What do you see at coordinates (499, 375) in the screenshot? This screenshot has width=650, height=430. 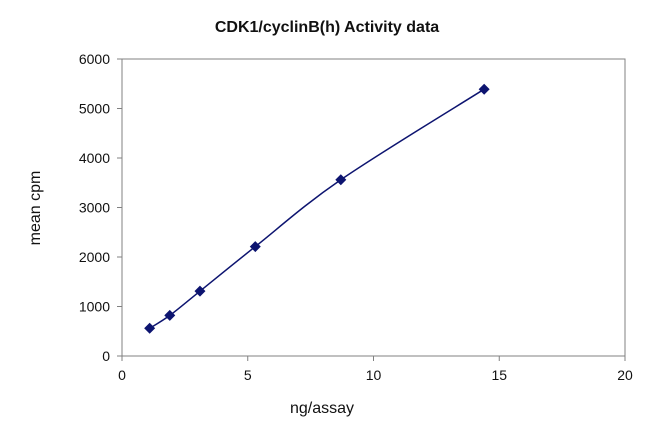 I see `x-tick-label: 15` at bounding box center [499, 375].